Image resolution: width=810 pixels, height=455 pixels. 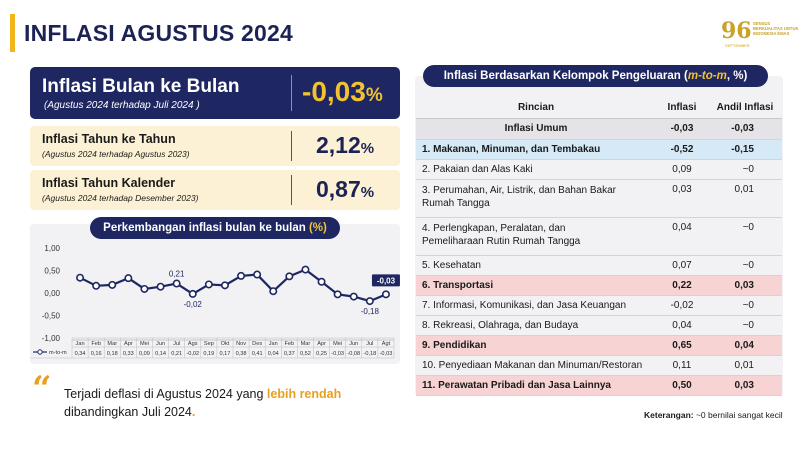 I want to click on x-tick-label: Des, so click(x=257, y=344).